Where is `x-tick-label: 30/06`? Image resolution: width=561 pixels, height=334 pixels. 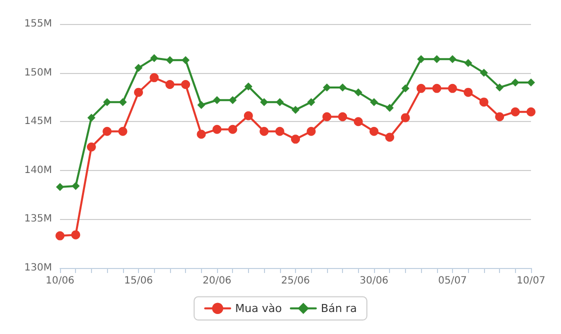 x-tick-label: 30/06 is located at coordinates (374, 281).